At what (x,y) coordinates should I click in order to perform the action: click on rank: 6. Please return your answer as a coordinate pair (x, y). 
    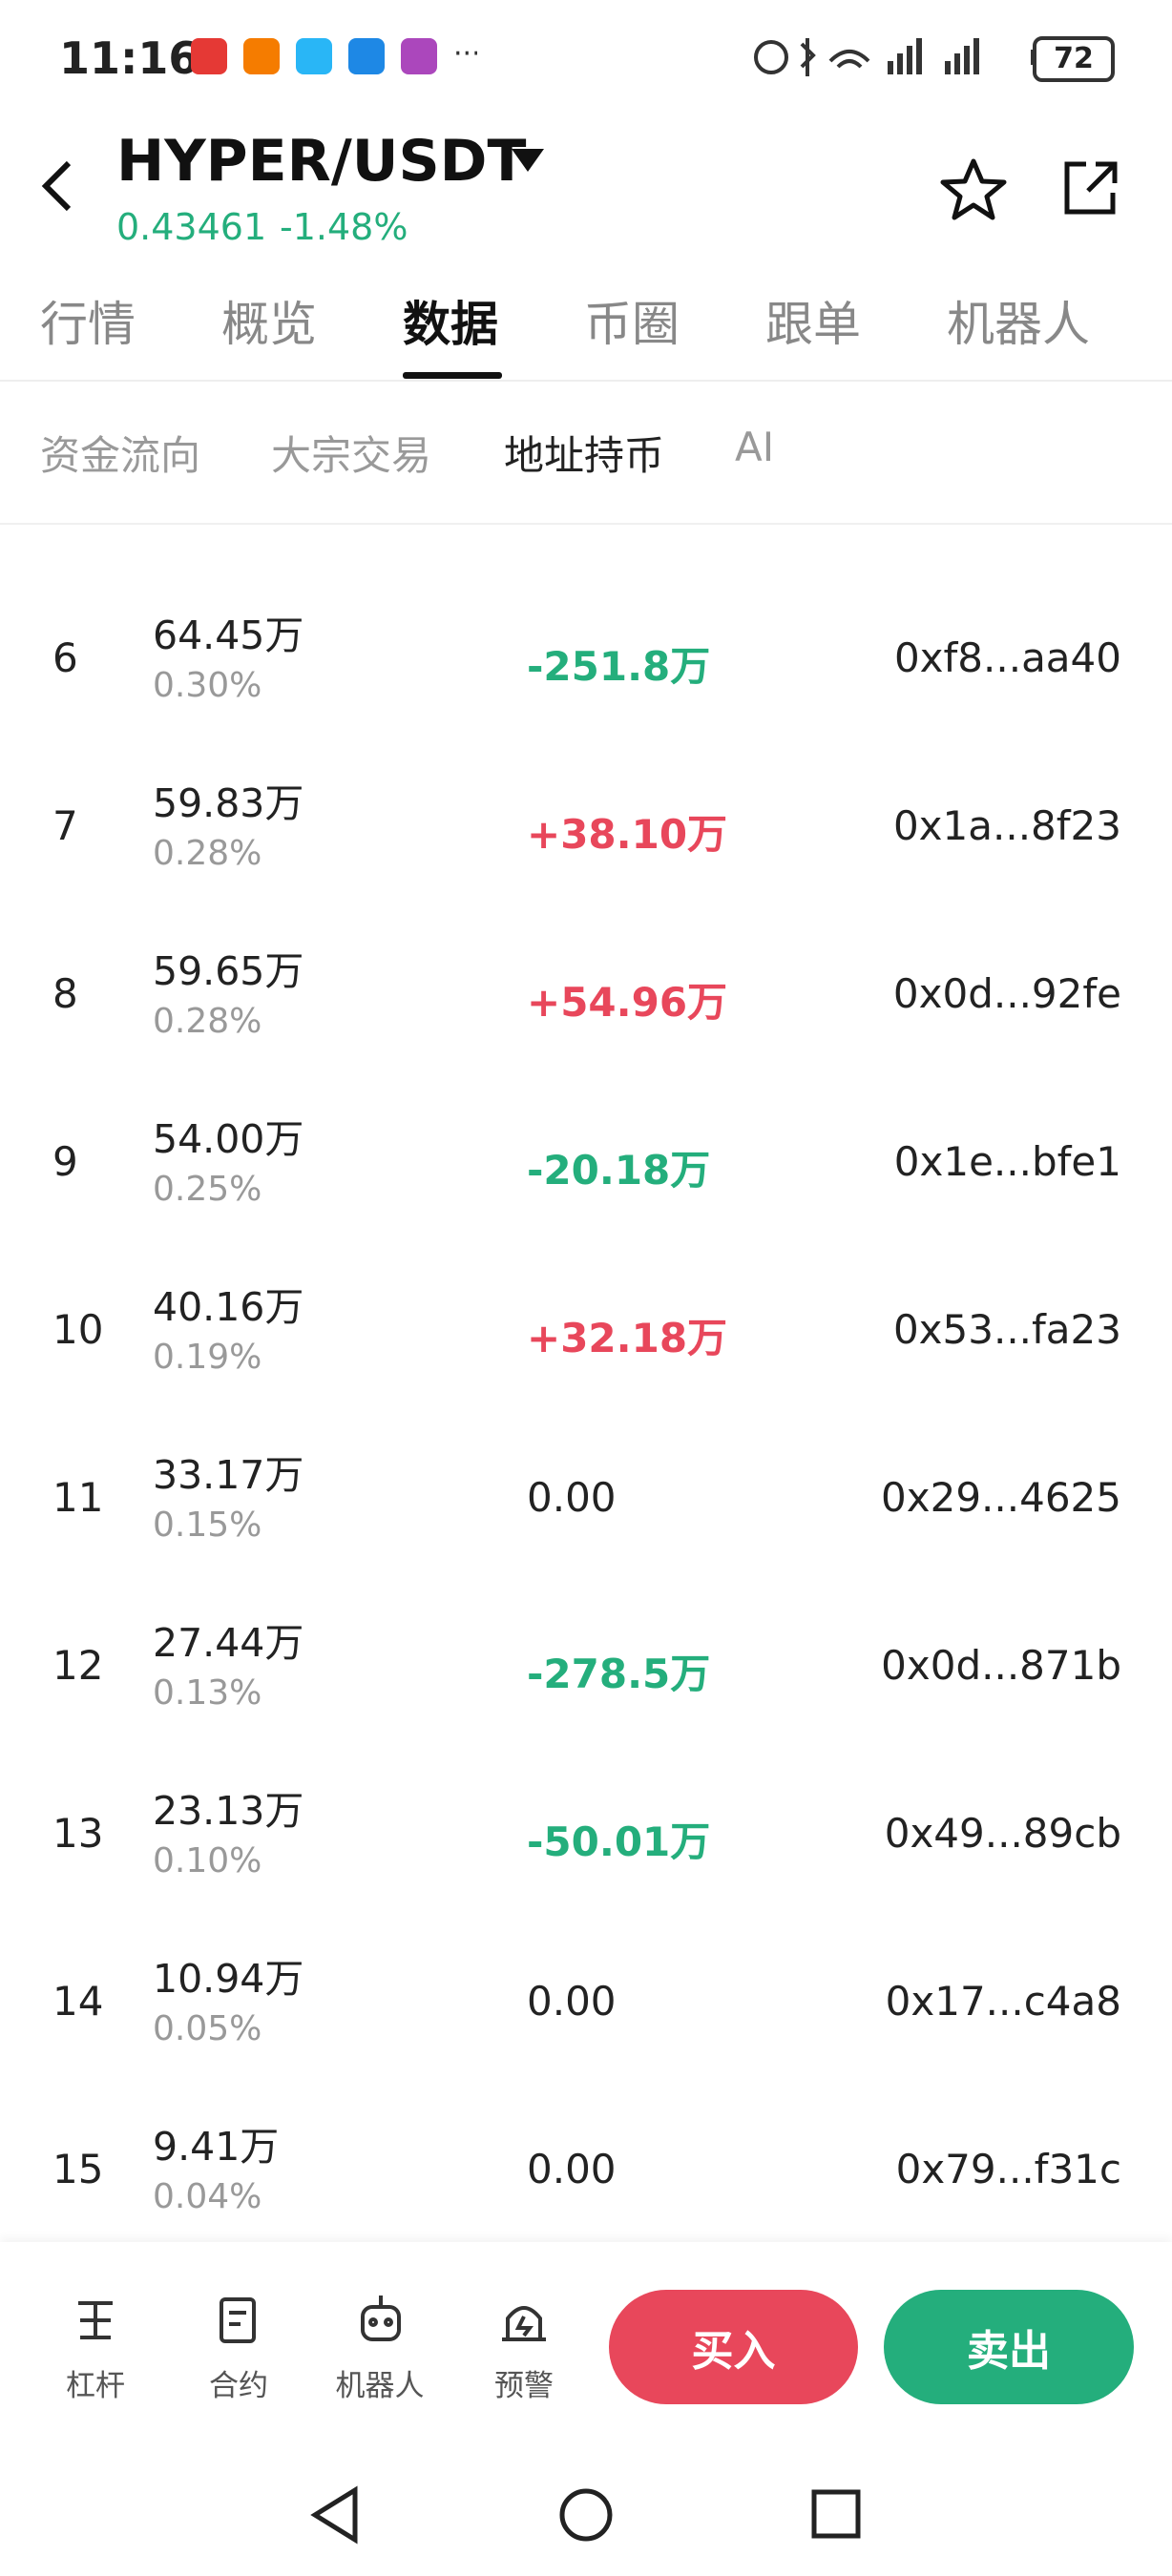
    Looking at the image, I should click on (65, 657).